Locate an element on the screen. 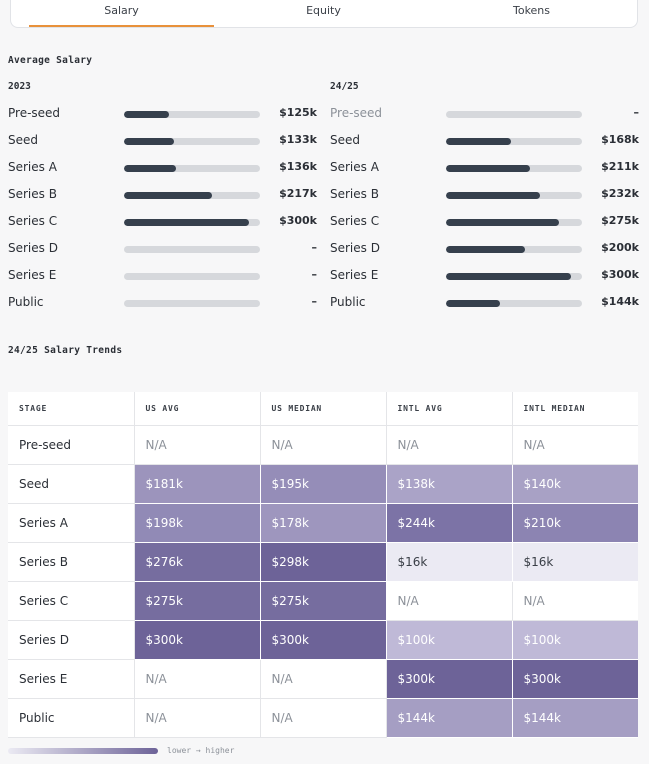 The width and height of the screenshot is (649, 764). header-us-median: US MEDIAN is located at coordinates (323, 409).